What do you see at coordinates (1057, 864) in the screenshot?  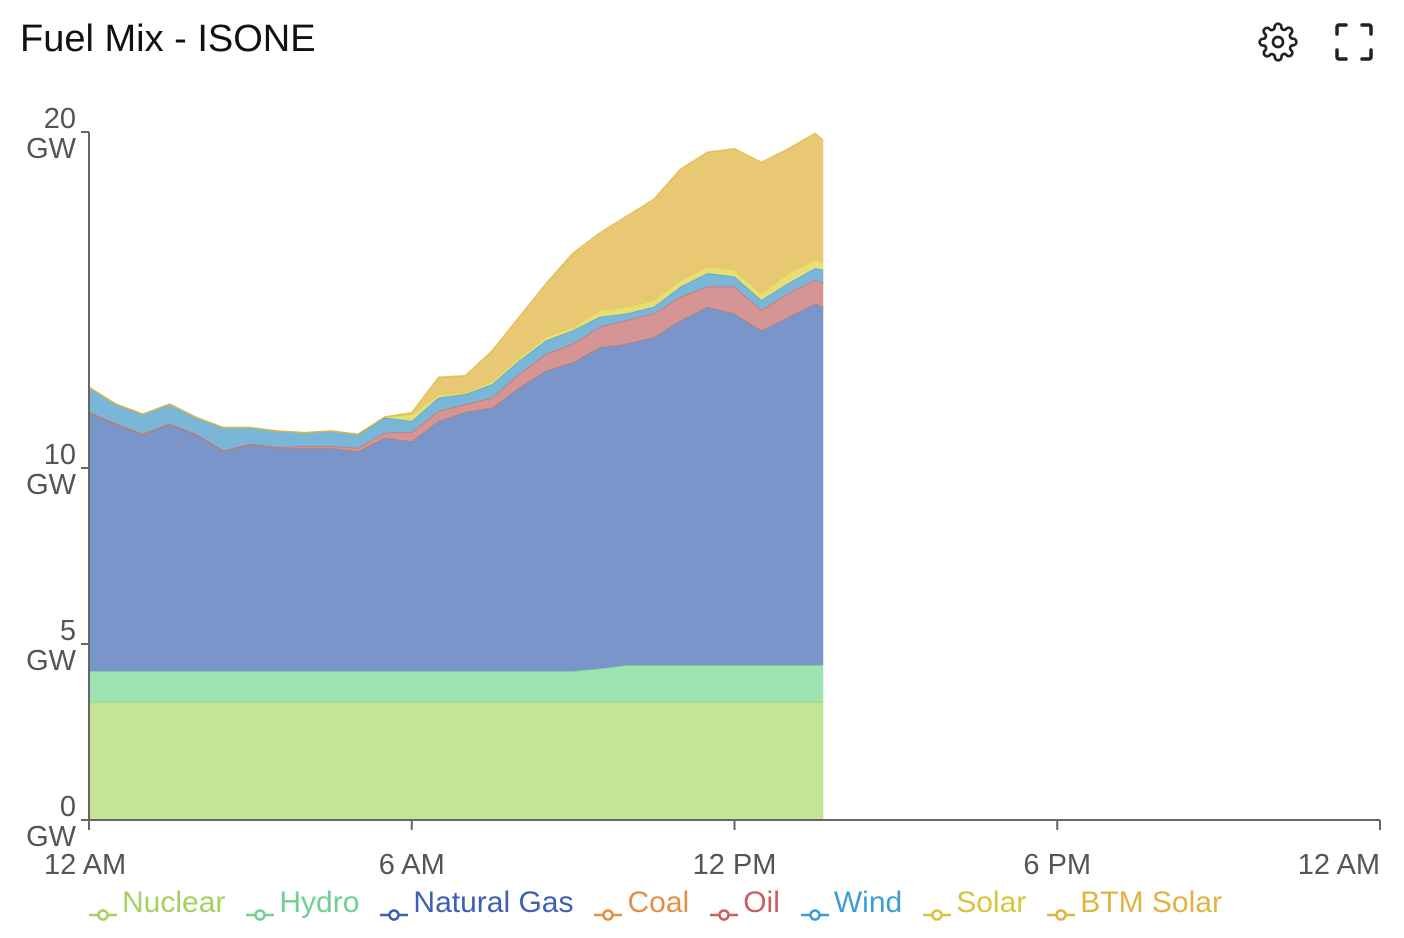 I see `x-tick-label: 6 PM` at bounding box center [1057, 864].